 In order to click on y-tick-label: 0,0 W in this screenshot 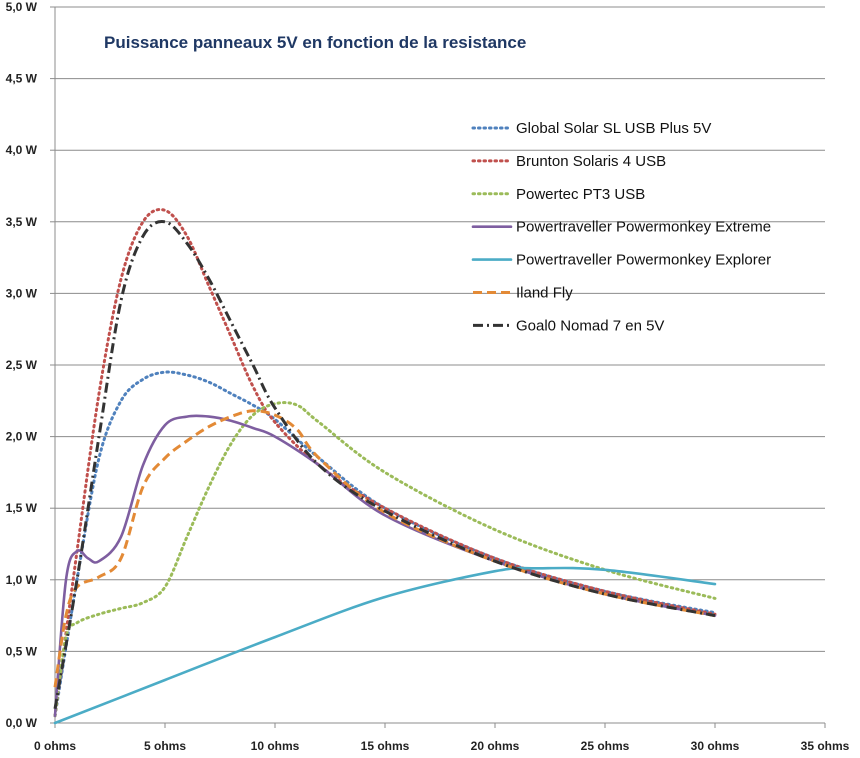, I will do `click(22, 723)`.